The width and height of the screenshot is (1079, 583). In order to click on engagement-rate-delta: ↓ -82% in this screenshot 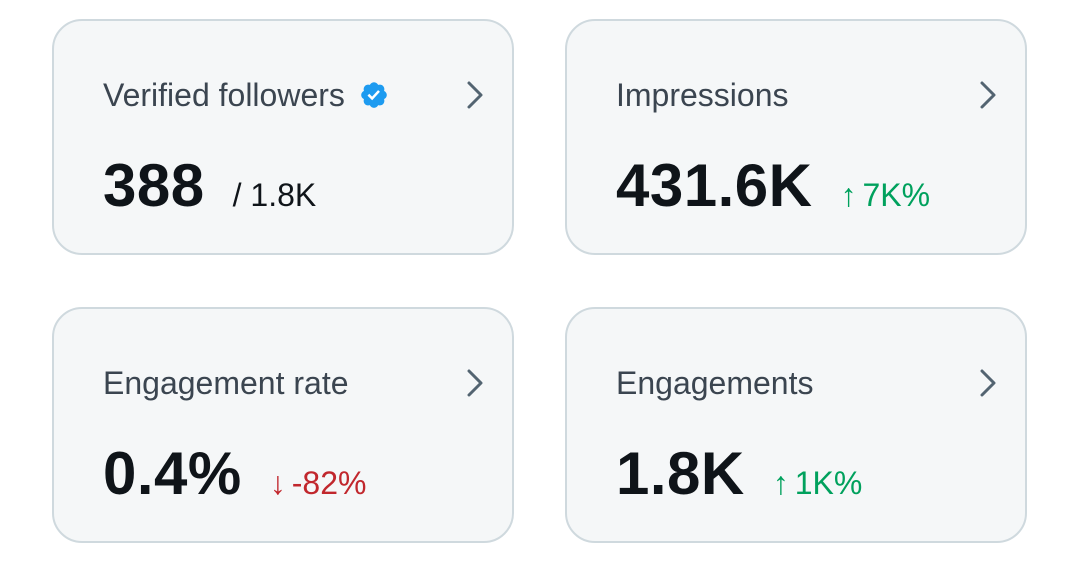, I will do `click(318, 483)`.